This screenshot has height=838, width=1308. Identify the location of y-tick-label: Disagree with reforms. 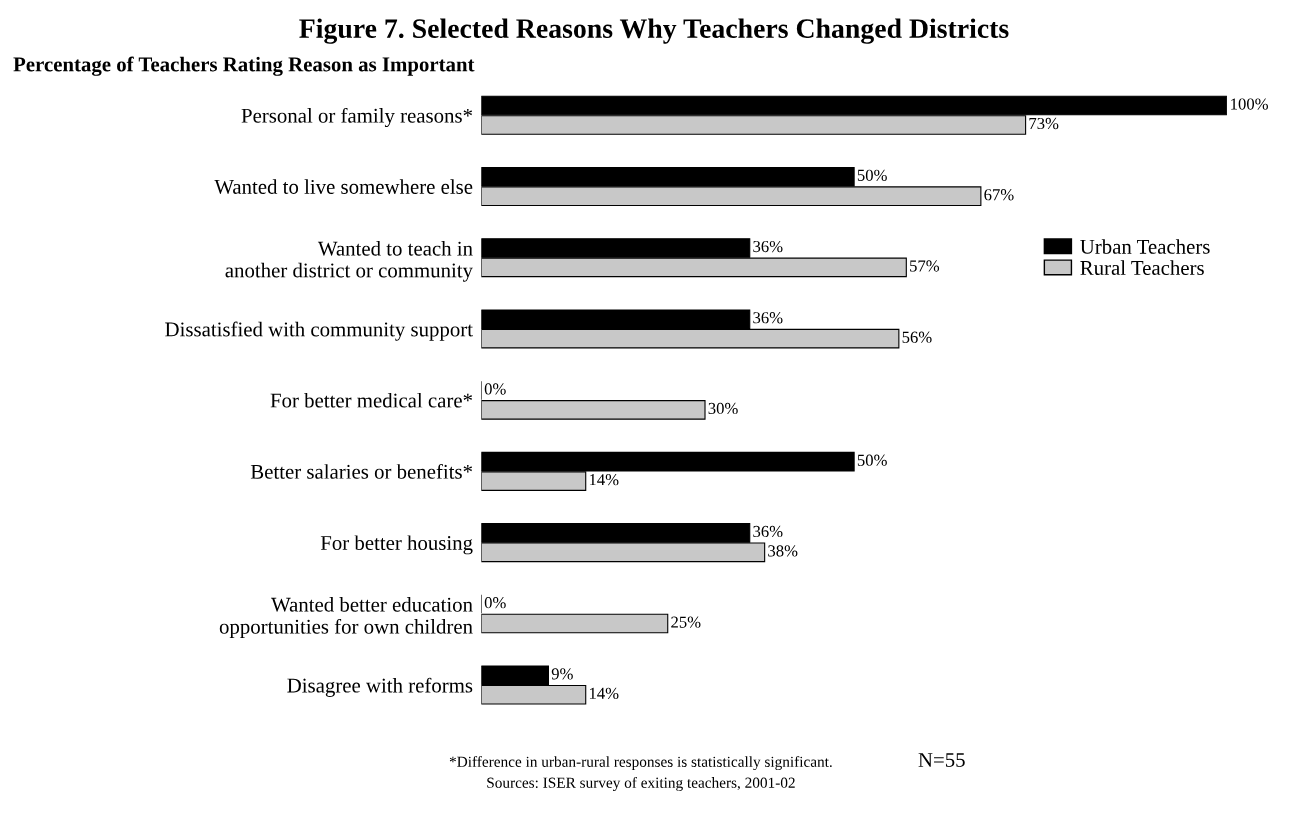
(380, 687).